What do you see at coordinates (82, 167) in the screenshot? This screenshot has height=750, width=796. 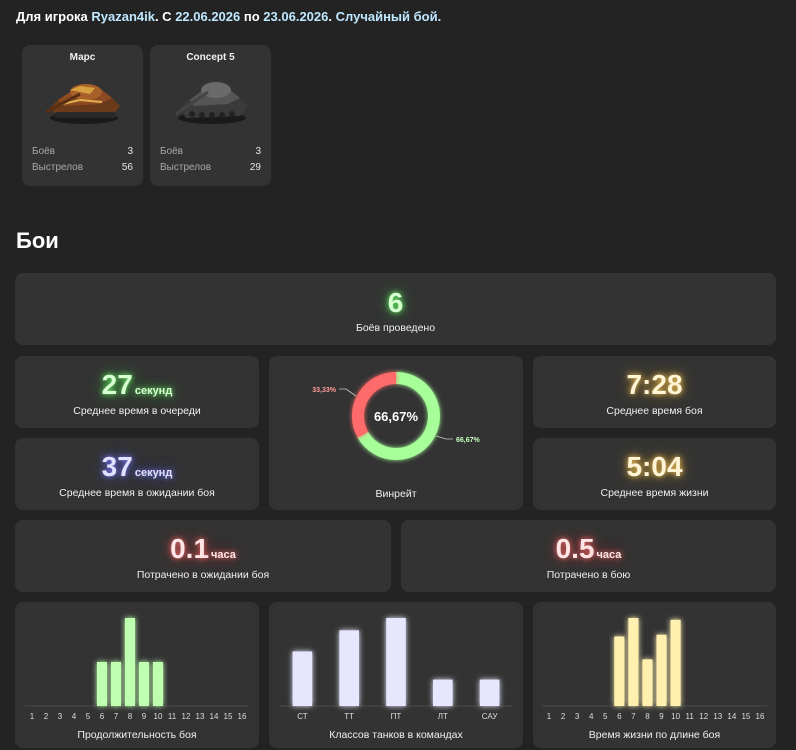 I see `tank-shots-row: Выстрелов 56` at bounding box center [82, 167].